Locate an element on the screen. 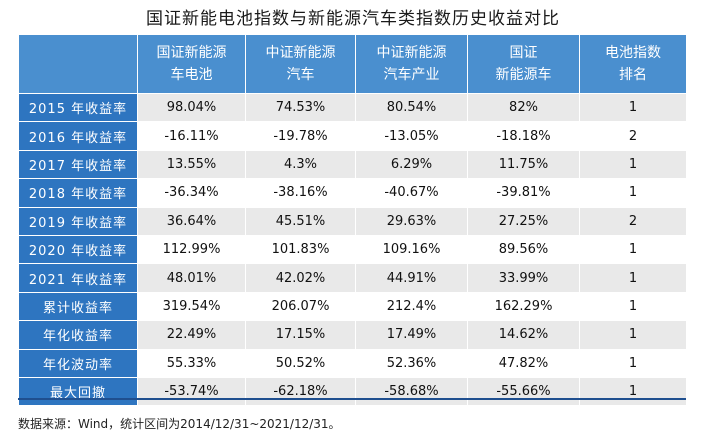 This screenshot has width=706, height=444. table-row: 累计收益率 319.54% 206.07% 212.4% 162.29% 1 is located at coordinates (352, 306).